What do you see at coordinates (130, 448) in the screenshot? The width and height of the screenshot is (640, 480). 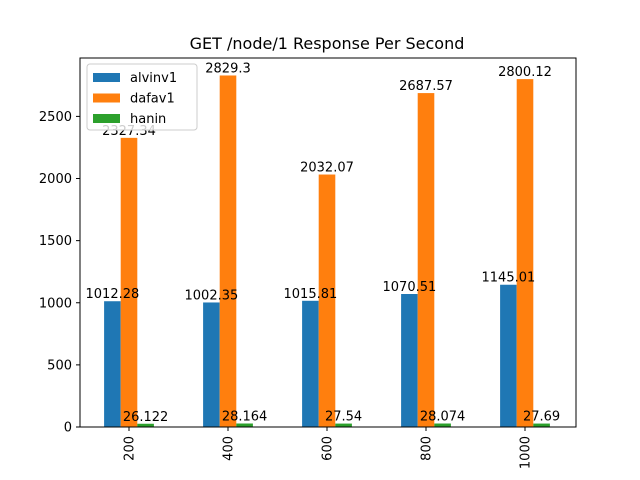 I see `x-tick-label: 200` at bounding box center [130, 448].